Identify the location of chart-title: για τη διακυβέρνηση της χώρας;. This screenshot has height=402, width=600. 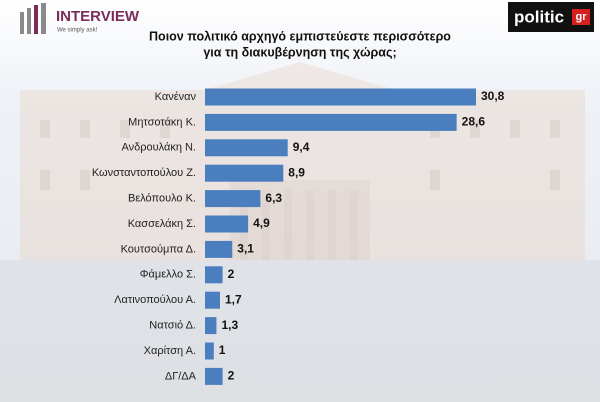
(299, 52).